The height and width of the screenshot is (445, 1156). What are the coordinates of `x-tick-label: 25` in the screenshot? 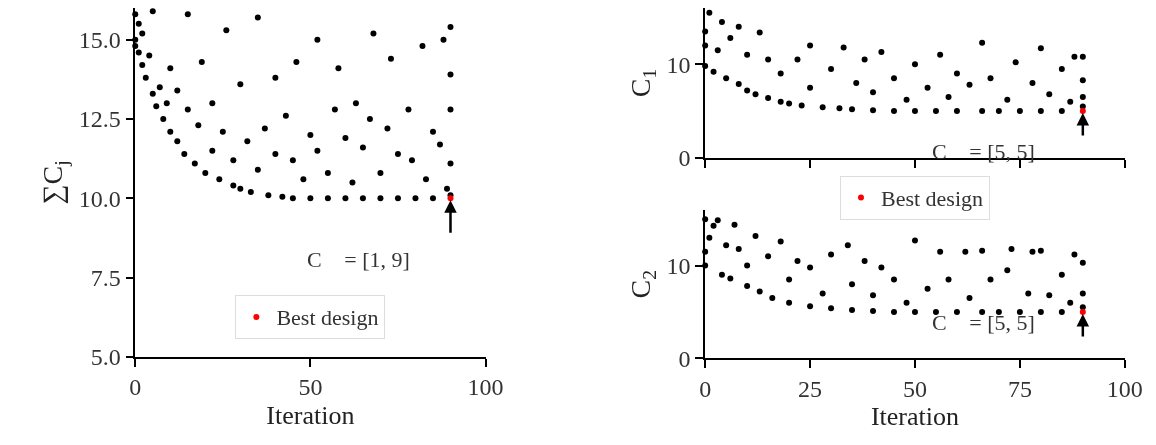 It's located at (810, 388).